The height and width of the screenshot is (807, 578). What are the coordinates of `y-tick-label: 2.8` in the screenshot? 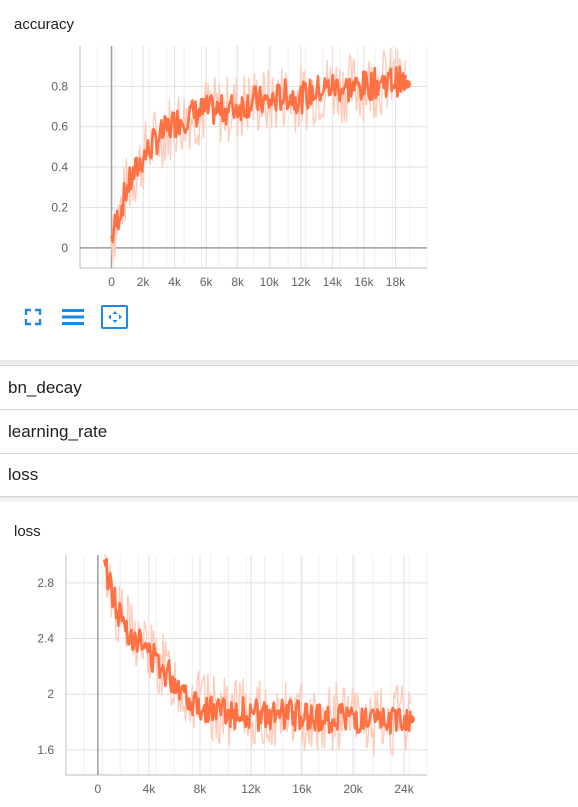 It's located at (45, 583).